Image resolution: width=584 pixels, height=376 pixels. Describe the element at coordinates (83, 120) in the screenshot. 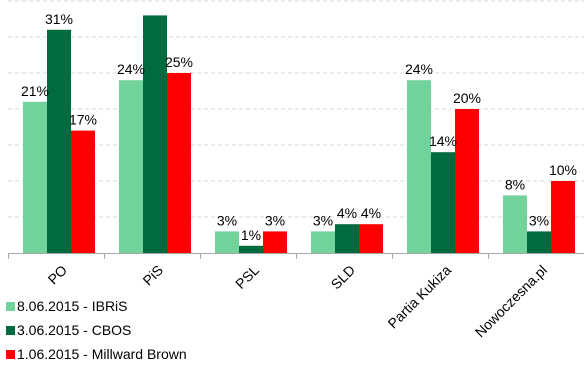

I see `data-label: 17%` at that location.